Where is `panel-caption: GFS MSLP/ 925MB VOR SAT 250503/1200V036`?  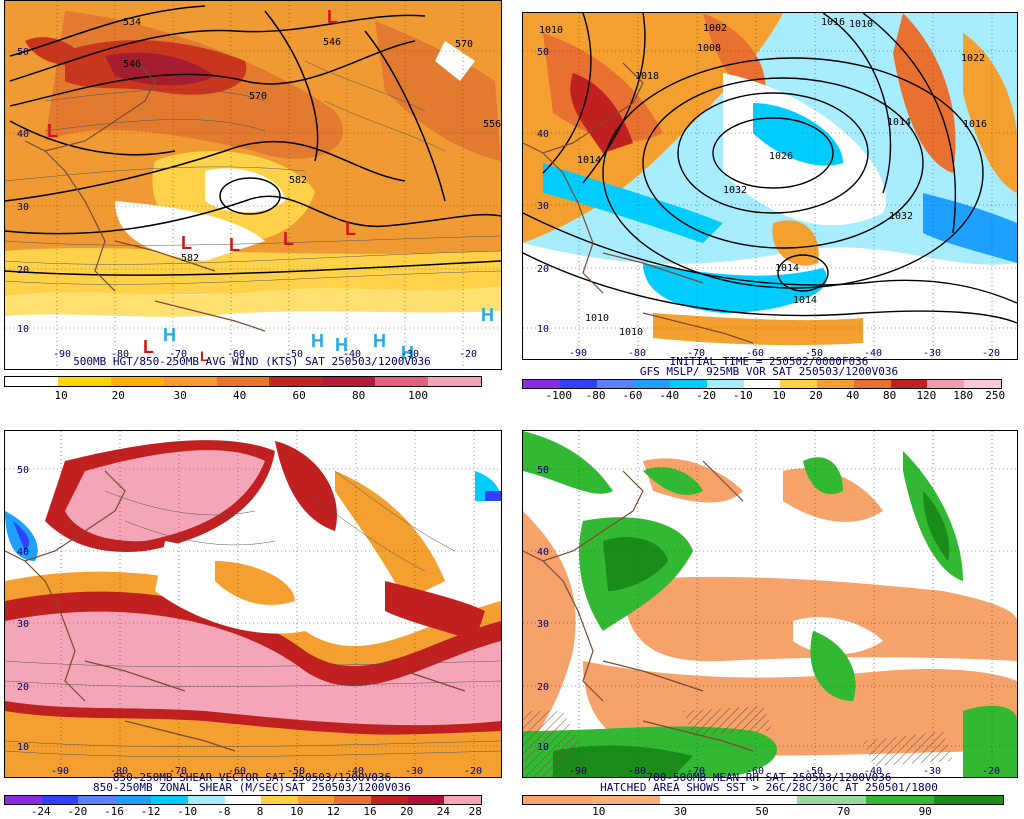
panel-caption: GFS MSLP/ 925MB VOR SAT 250503/1200V036 is located at coordinates (769, 371).